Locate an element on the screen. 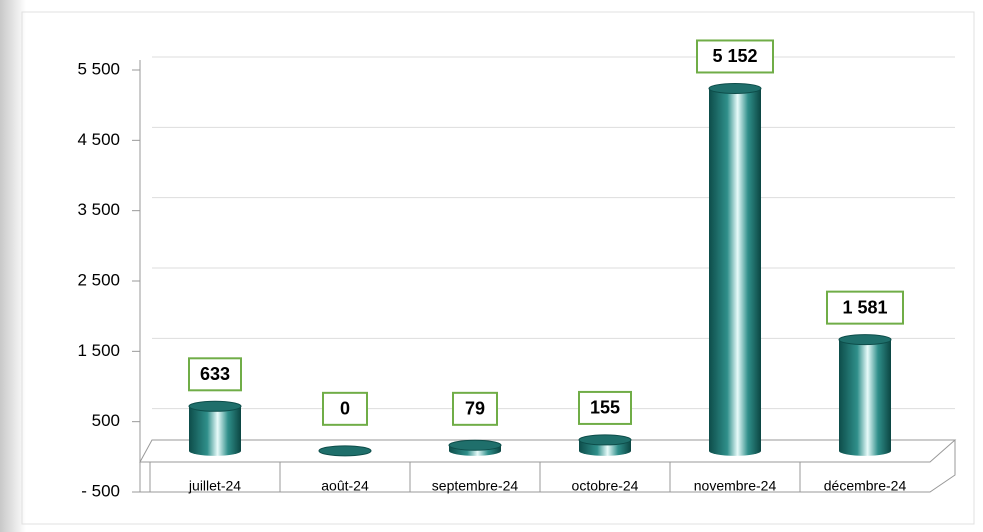 The width and height of the screenshot is (983, 532). x-tick-label: septembre-24 is located at coordinates (475, 486).